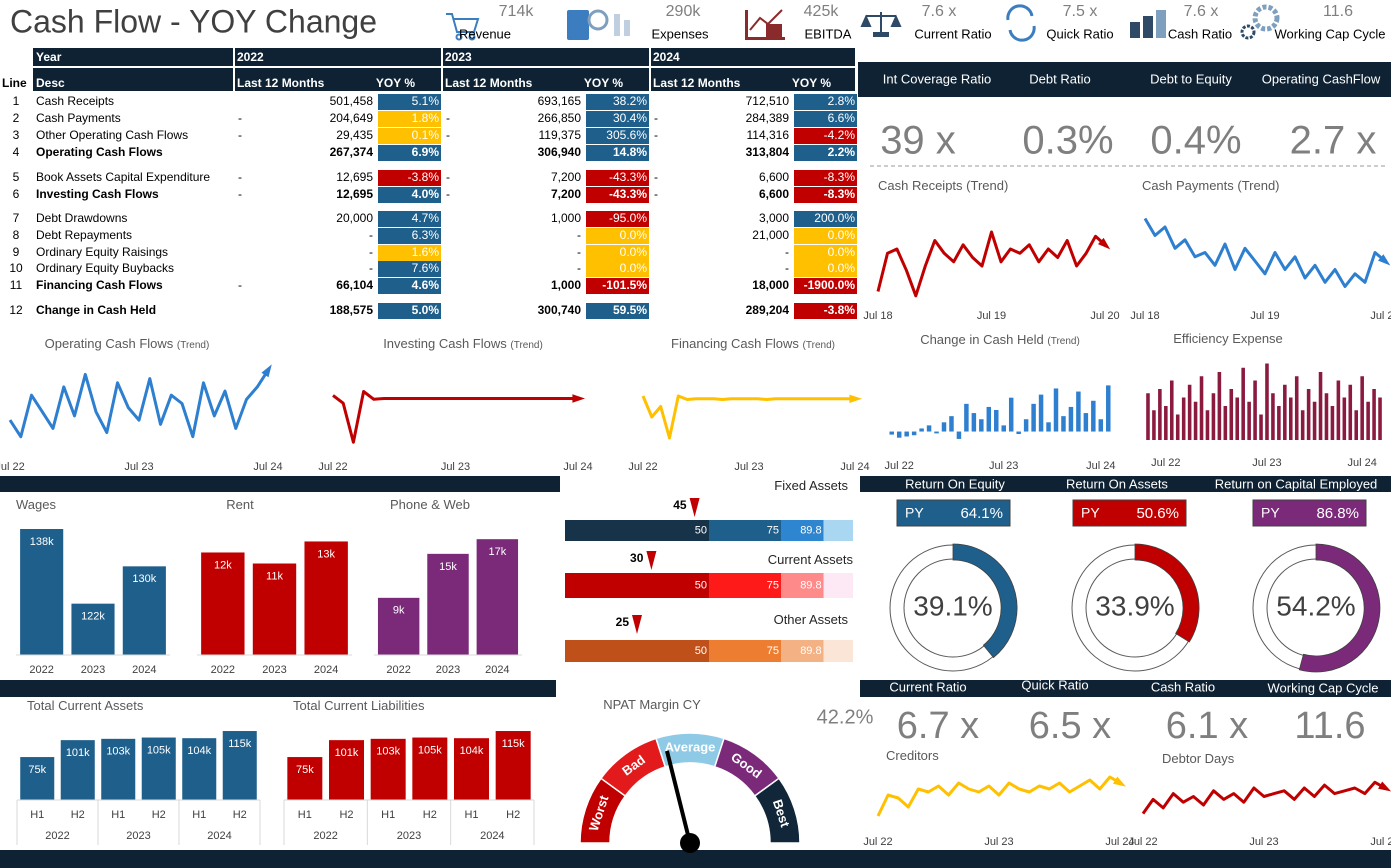  I want to click on table-header-bg, so click(338, 57).